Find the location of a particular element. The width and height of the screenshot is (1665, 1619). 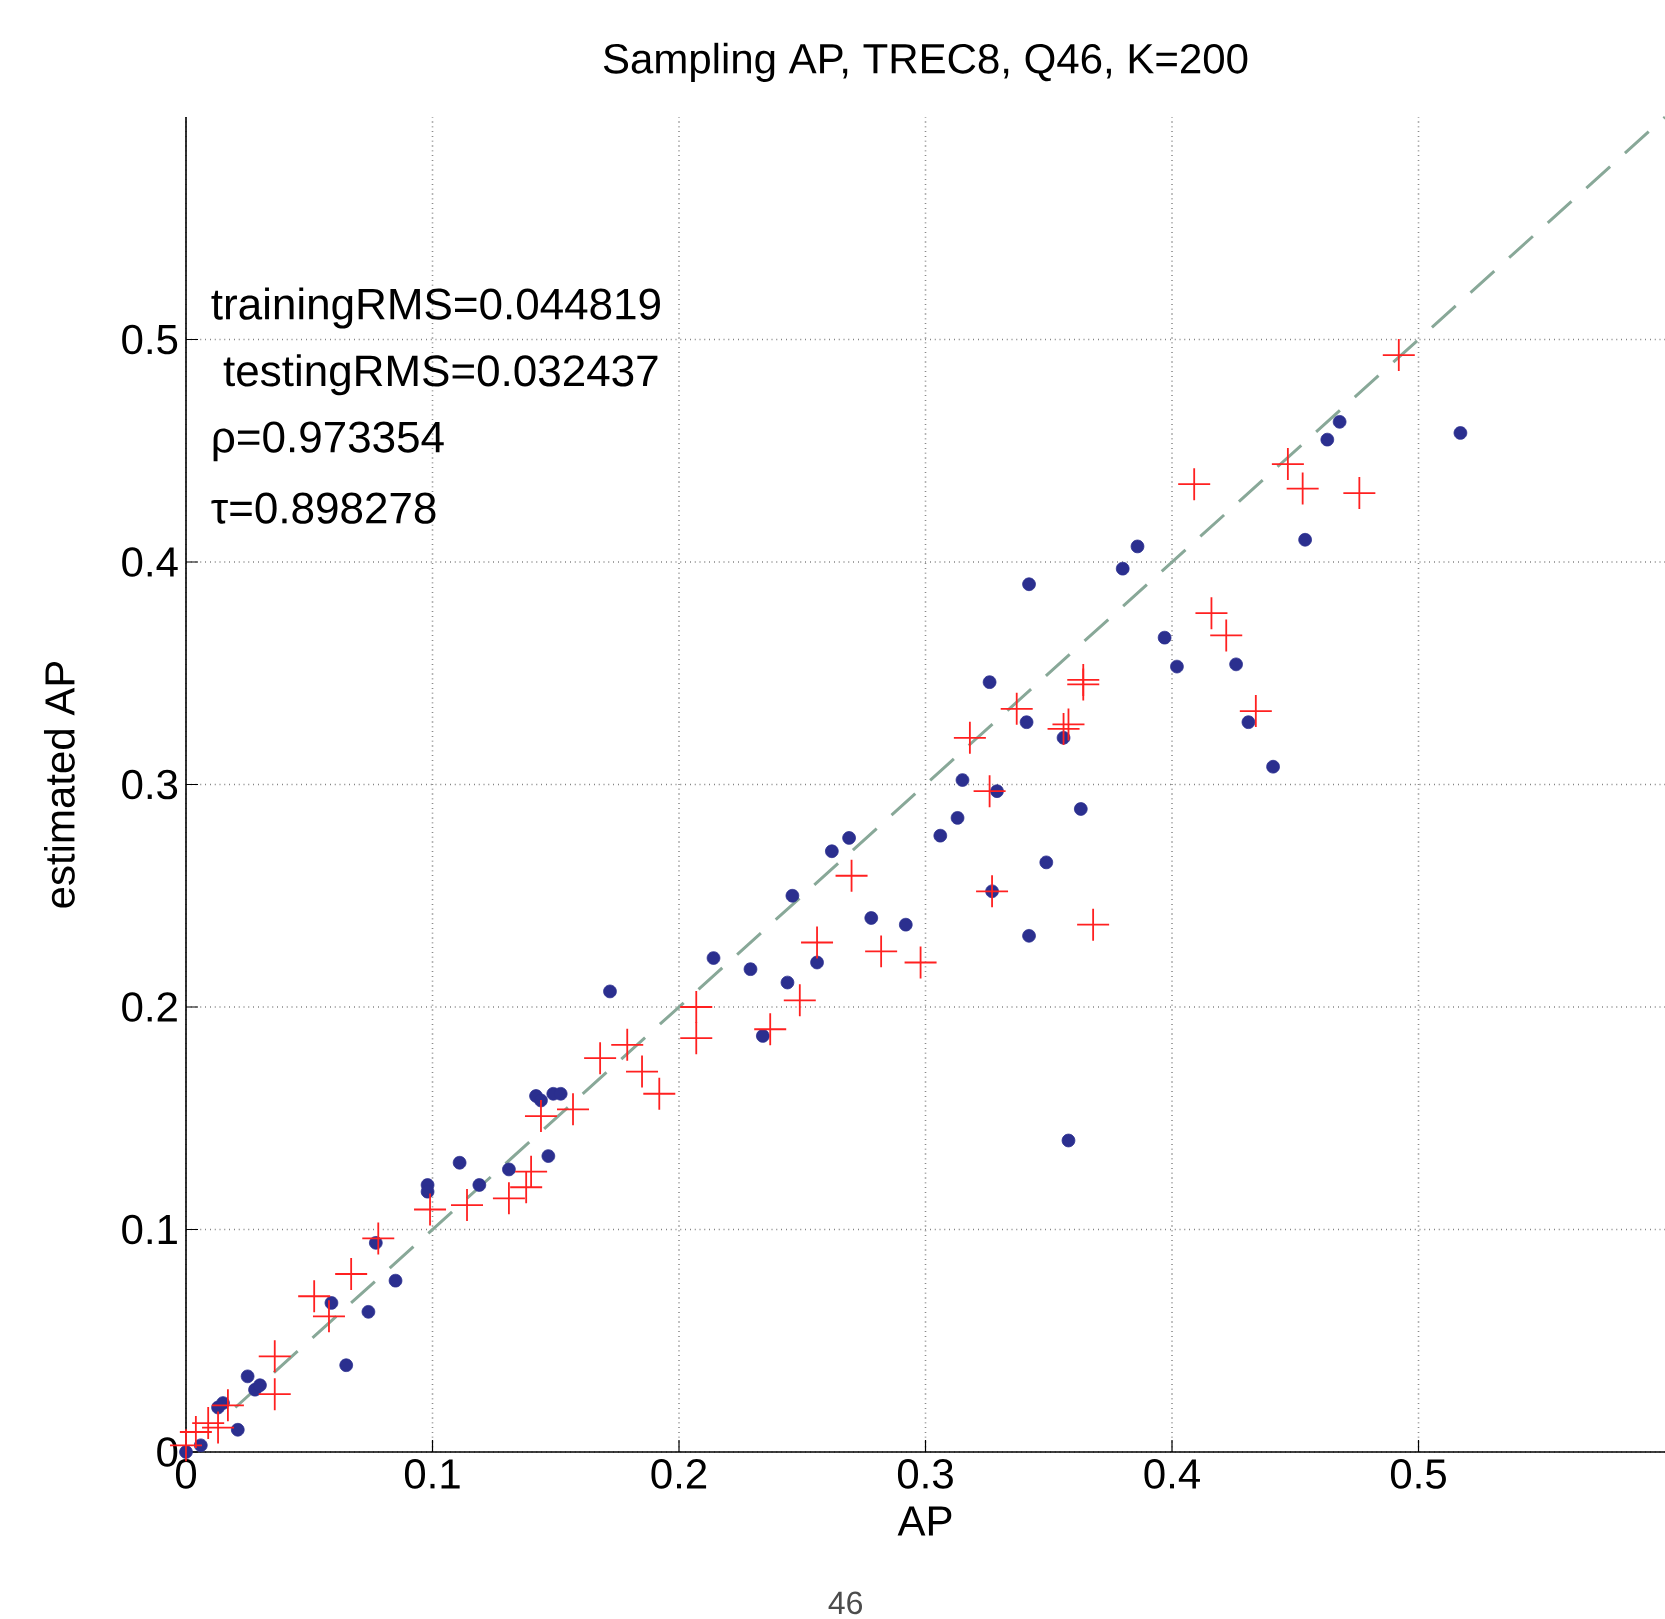

annotation: trainingRMS=0.044819 is located at coordinates (435, 308).